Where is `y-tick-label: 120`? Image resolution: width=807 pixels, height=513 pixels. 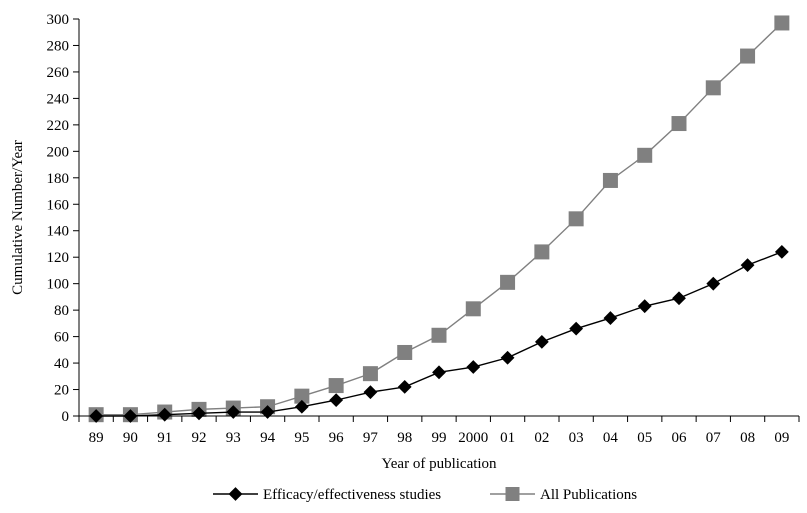 y-tick-label: 120 is located at coordinates (58, 258).